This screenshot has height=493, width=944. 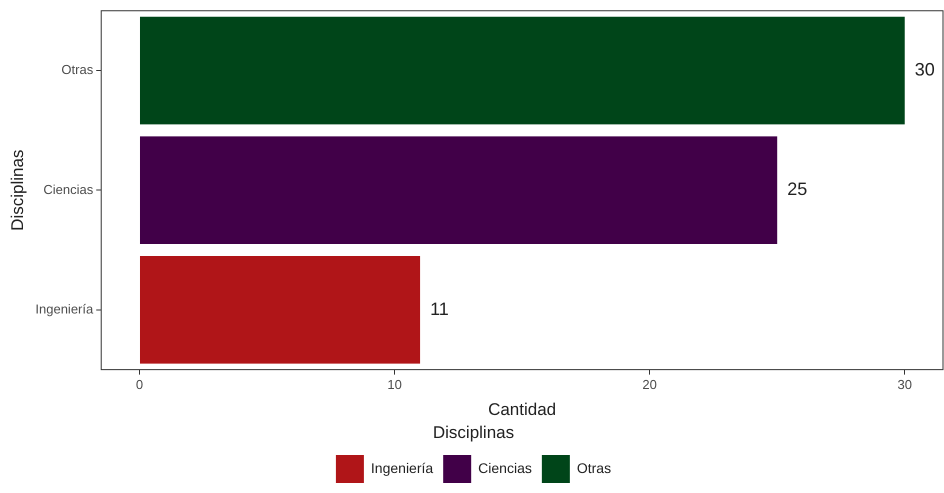 What do you see at coordinates (68, 189) in the screenshot?
I see `y-tick-label: Ciencias` at bounding box center [68, 189].